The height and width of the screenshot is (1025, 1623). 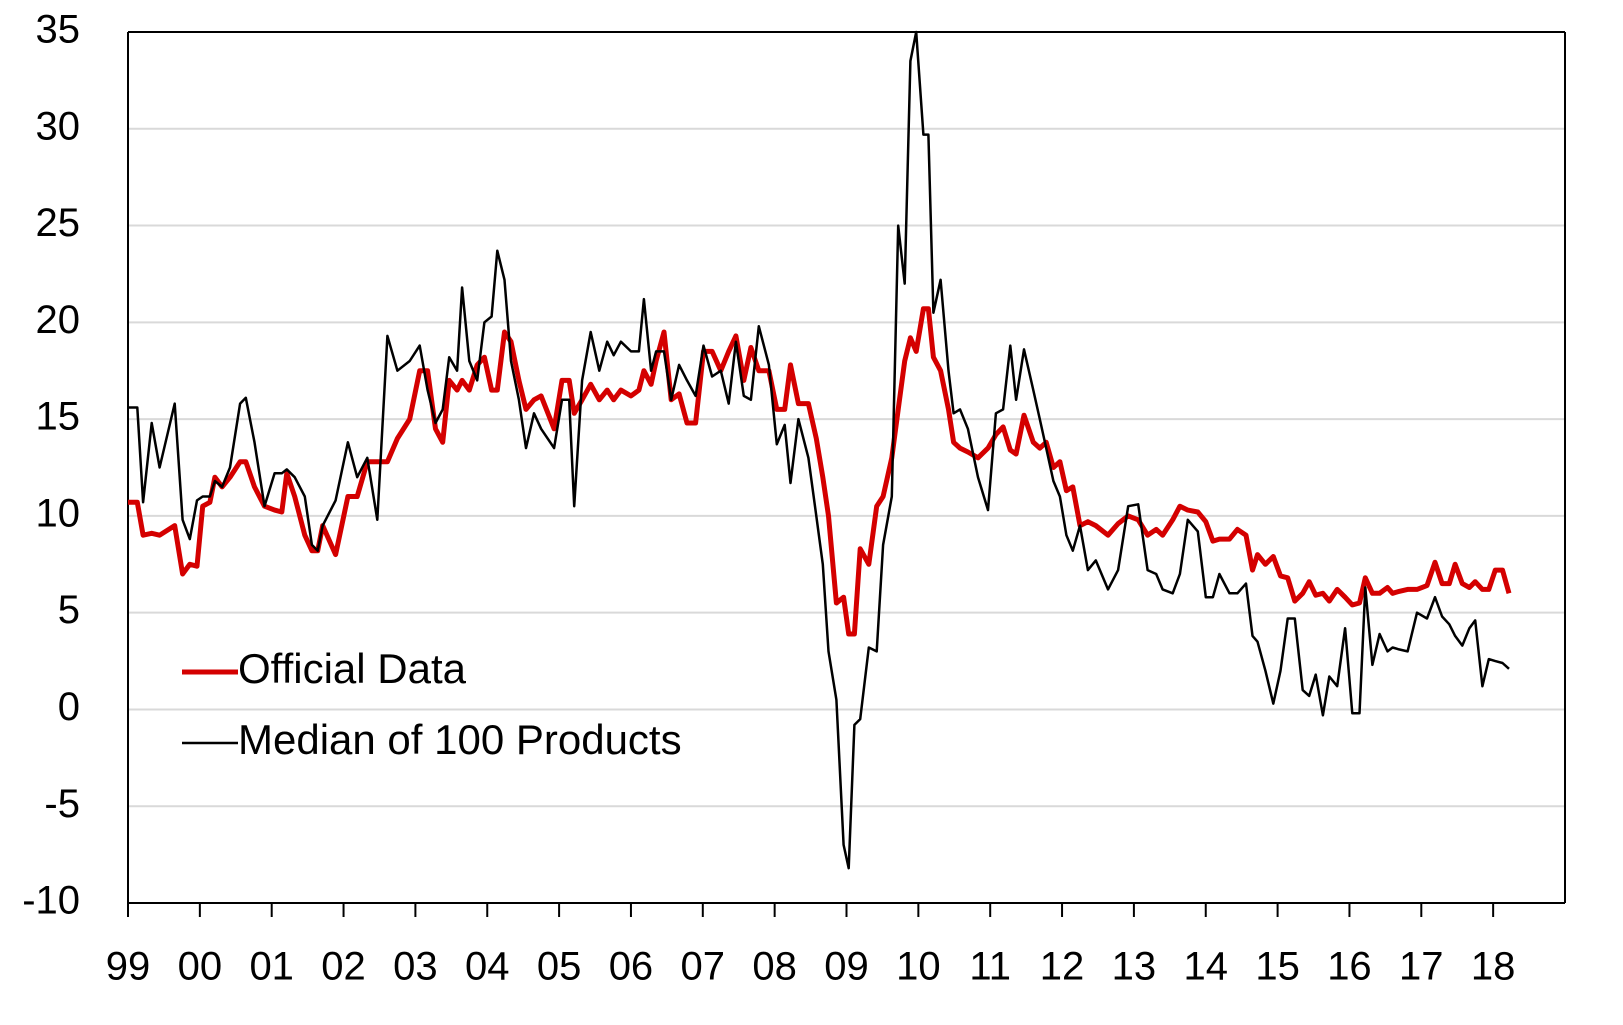 What do you see at coordinates (1349, 967) in the screenshot?
I see `x-tick-label: 16` at bounding box center [1349, 967].